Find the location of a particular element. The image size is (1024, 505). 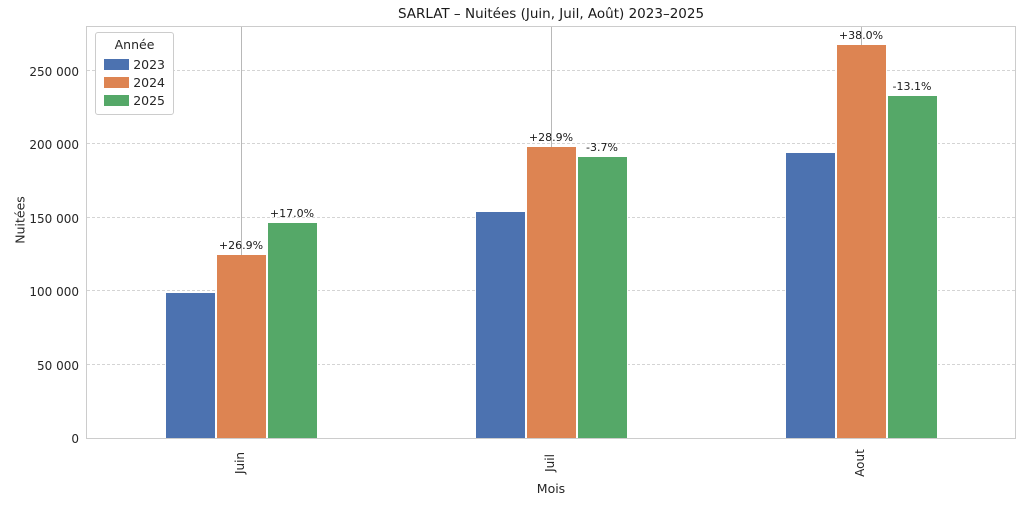

y-axis-label: Nuitées is located at coordinates (20, 220).